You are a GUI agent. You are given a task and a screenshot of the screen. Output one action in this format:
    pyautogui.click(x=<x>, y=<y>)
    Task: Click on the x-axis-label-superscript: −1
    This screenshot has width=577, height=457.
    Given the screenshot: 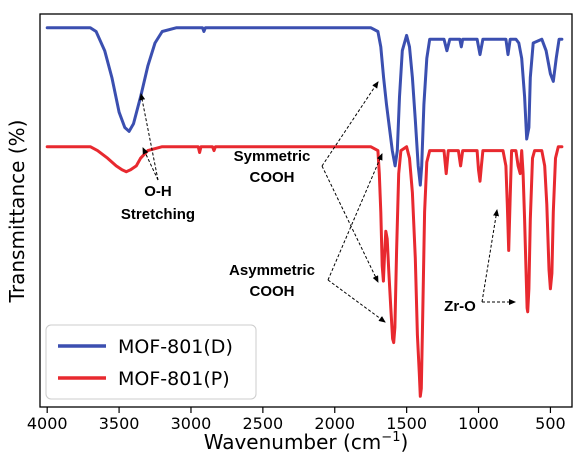 What is the action you would take?
    pyautogui.click(x=390, y=437)
    